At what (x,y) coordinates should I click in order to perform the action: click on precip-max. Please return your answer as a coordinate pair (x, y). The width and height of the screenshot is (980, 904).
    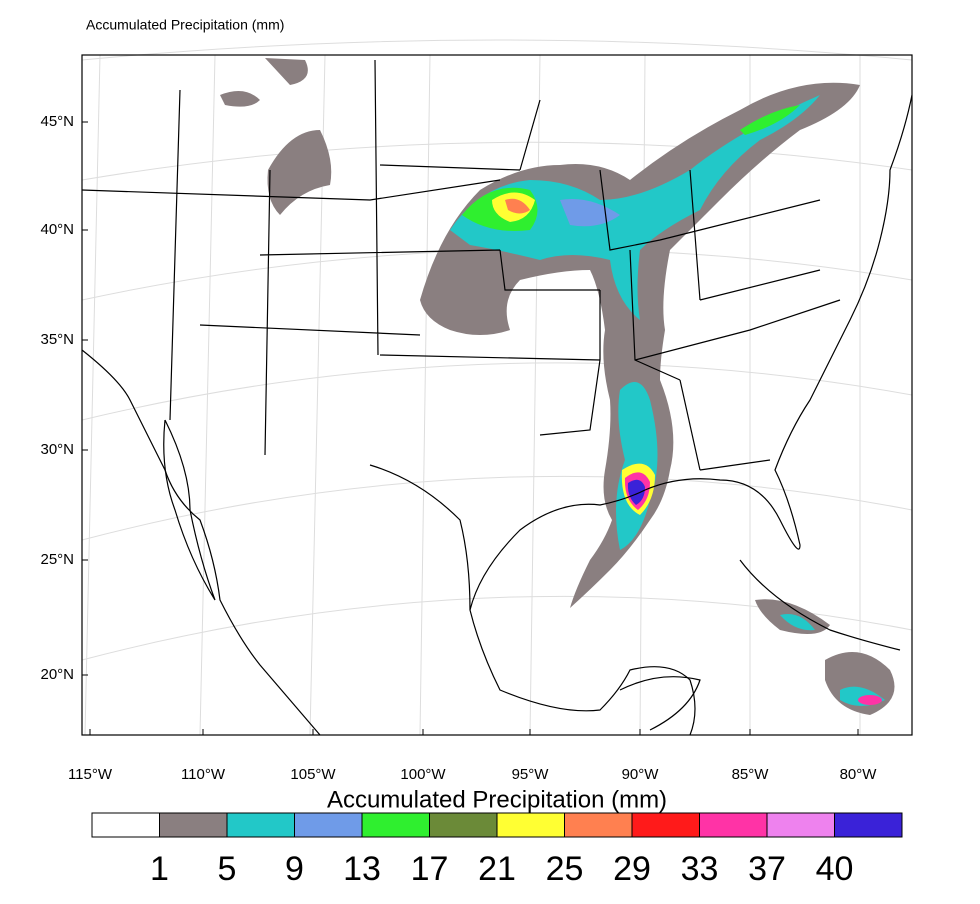
    Looking at the image, I should click on (636, 492).